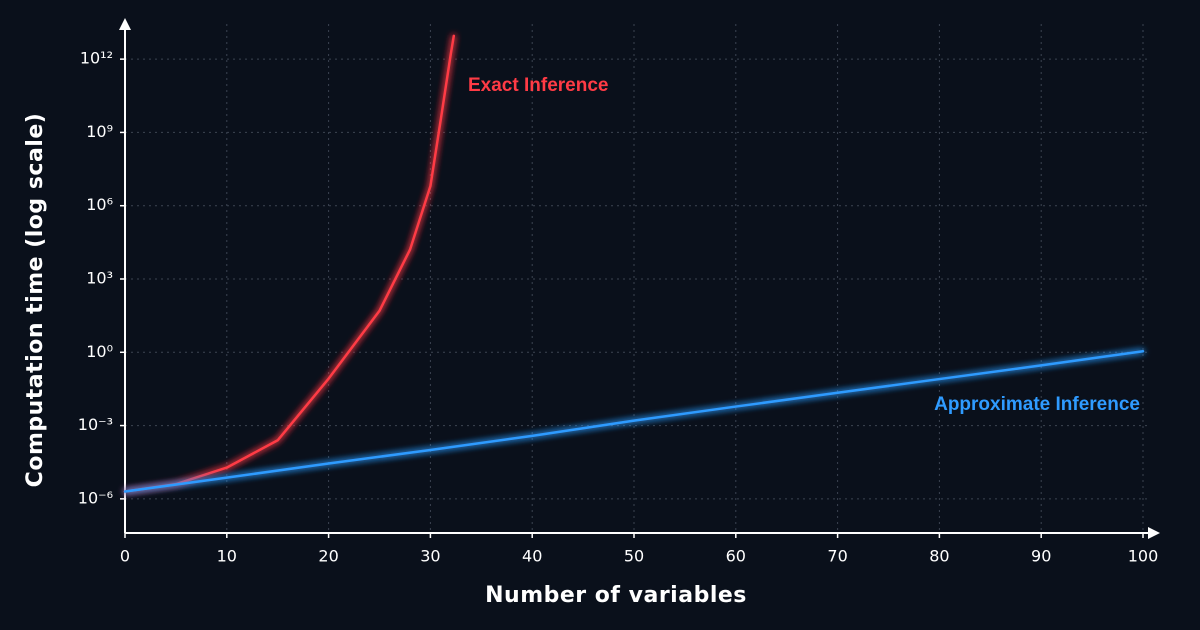  What do you see at coordinates (1143, 556) in the screenshot?
I see `x-tick-label: 100` at bounding box center [1143, 556].